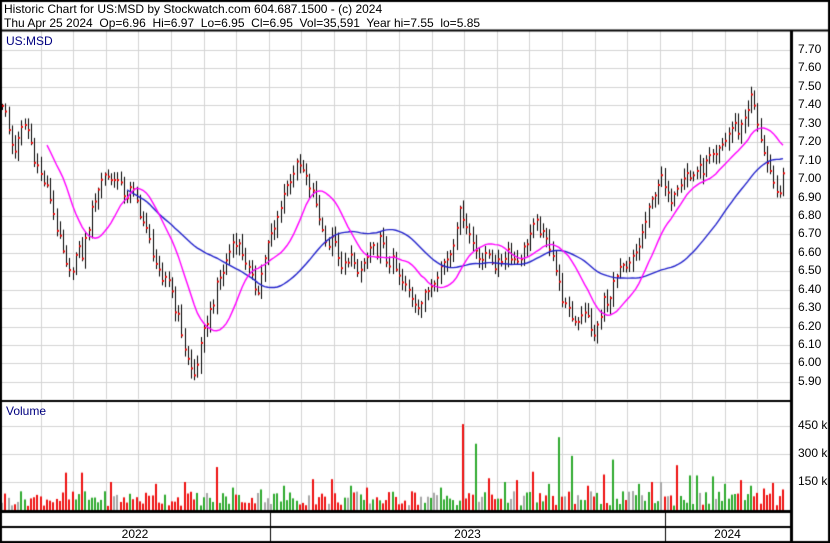  I want to click on price-axis-label: 5.90, so click(810, 380).